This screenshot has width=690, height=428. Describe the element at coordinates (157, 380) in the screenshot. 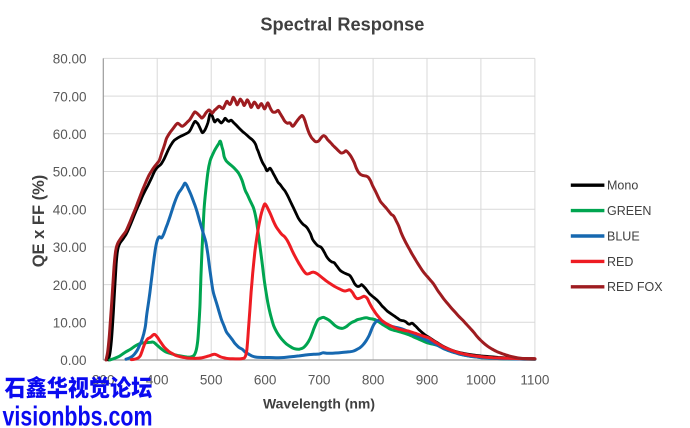

I see `svg-text: 400` at that location.